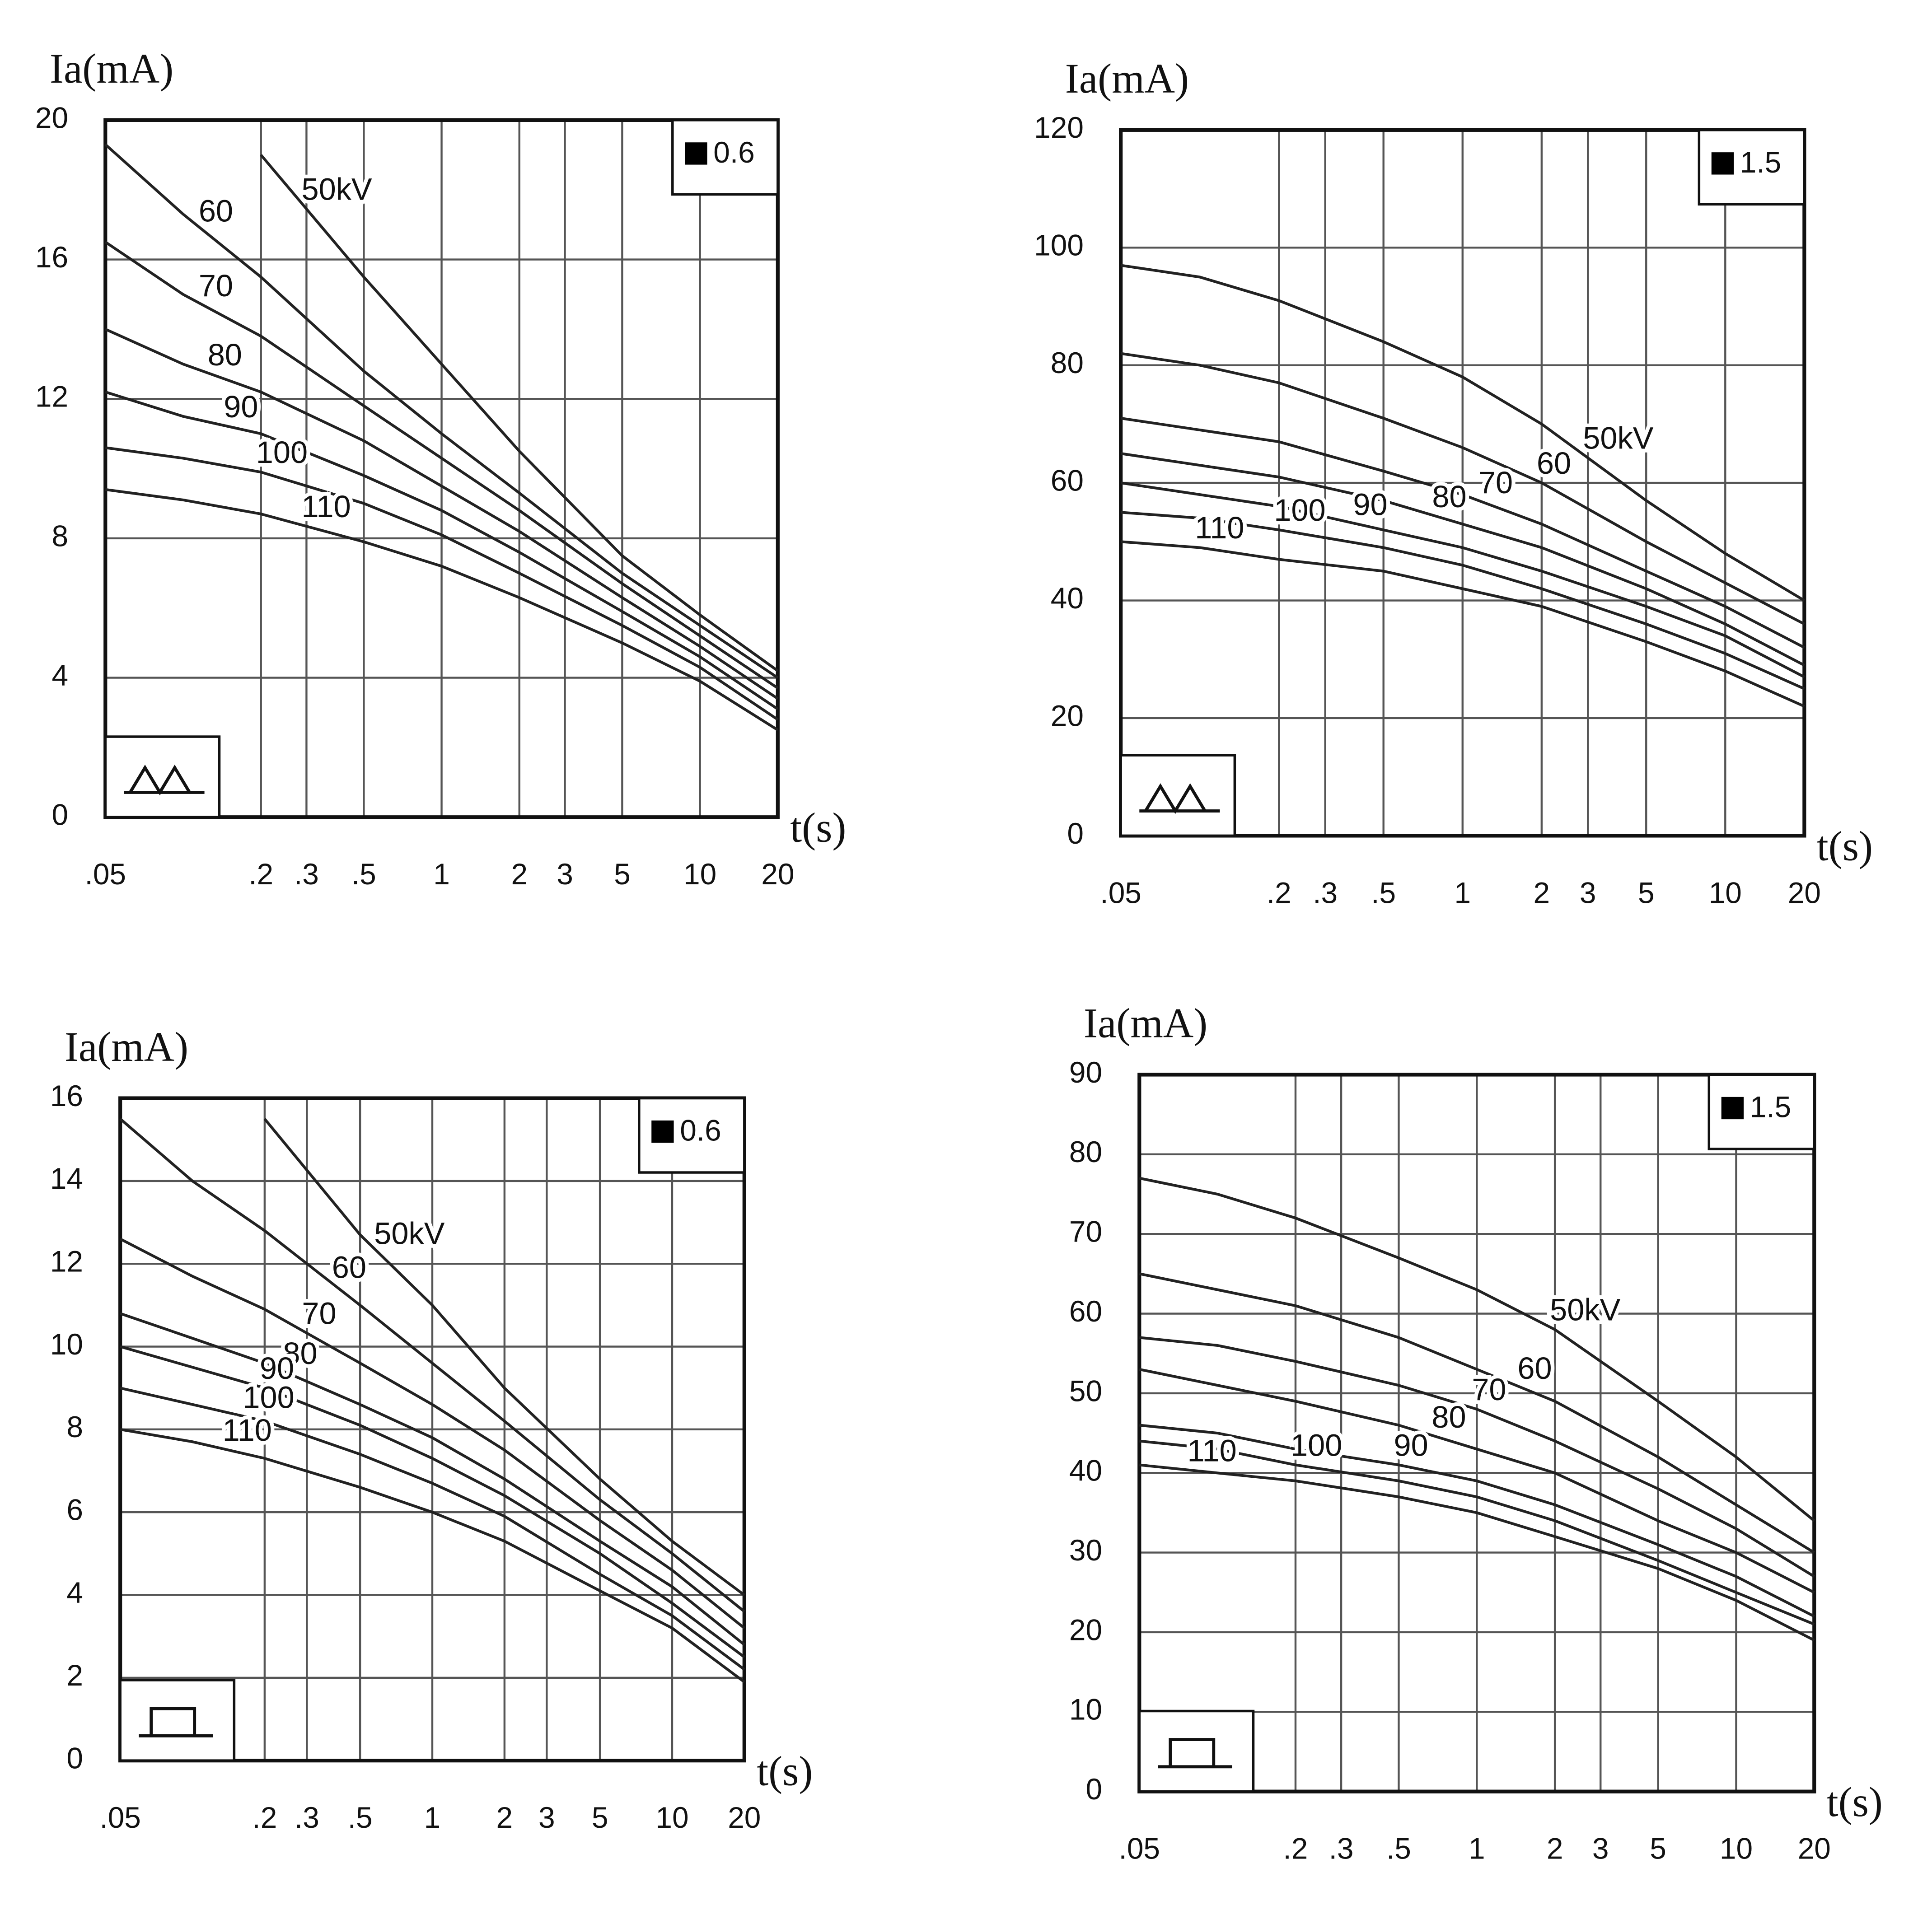  I want to click on y-tick-label: 16, so click(66, 1095).